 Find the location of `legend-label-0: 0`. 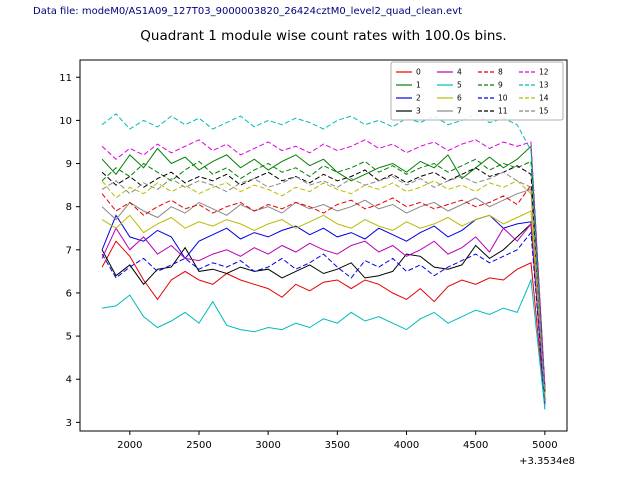

legend-label-0: 0 is located at coordinates (418, 72).